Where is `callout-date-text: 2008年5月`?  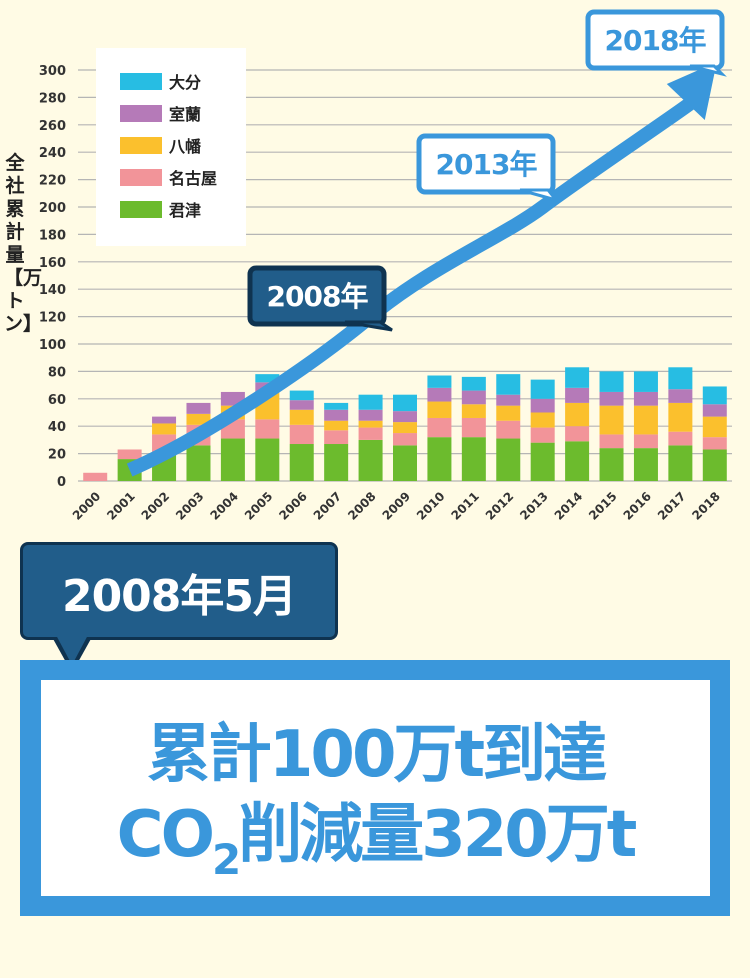
callout-date-text: 2008年5月 is located at coordinates (179, 596).